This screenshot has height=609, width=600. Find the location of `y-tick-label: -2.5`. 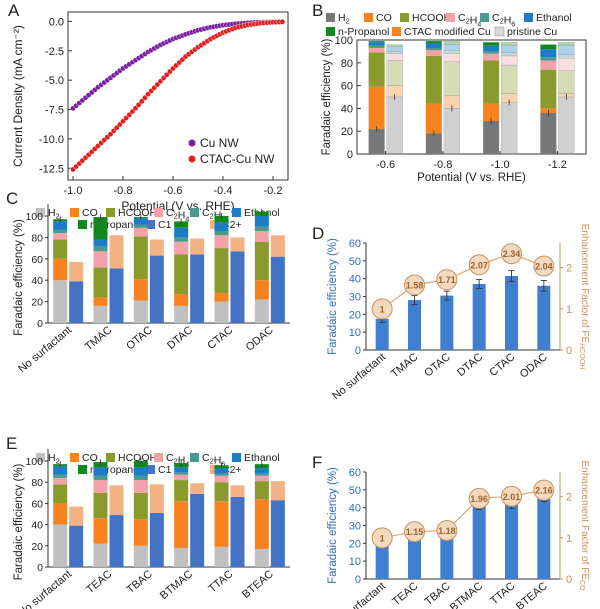

y-tick-label: -2.5 is located at coordinates (54, 52).